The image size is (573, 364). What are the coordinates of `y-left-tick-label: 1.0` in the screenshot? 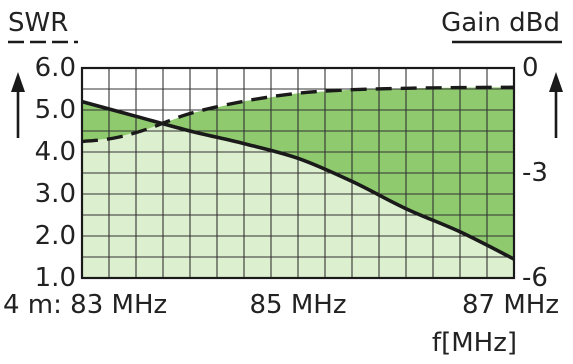 It's located at (55, 278).